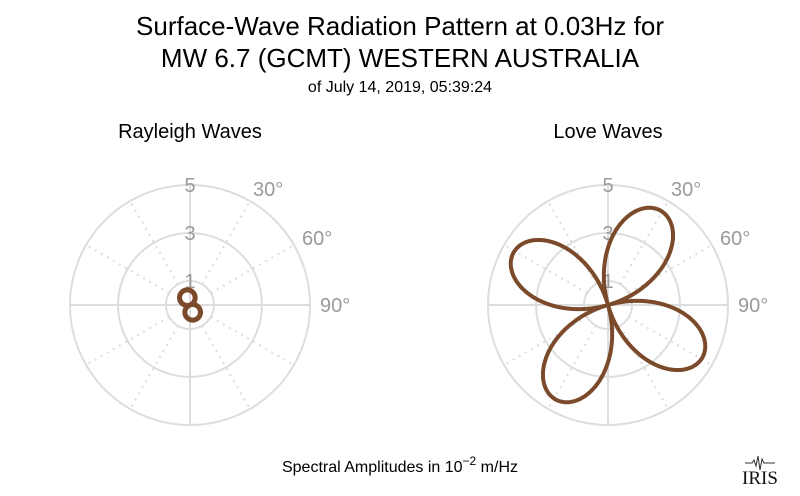  I want to click on title-line-2: MW 6.7 (GCMT) WESTERN AUSTRALIA, so click(400, 58).